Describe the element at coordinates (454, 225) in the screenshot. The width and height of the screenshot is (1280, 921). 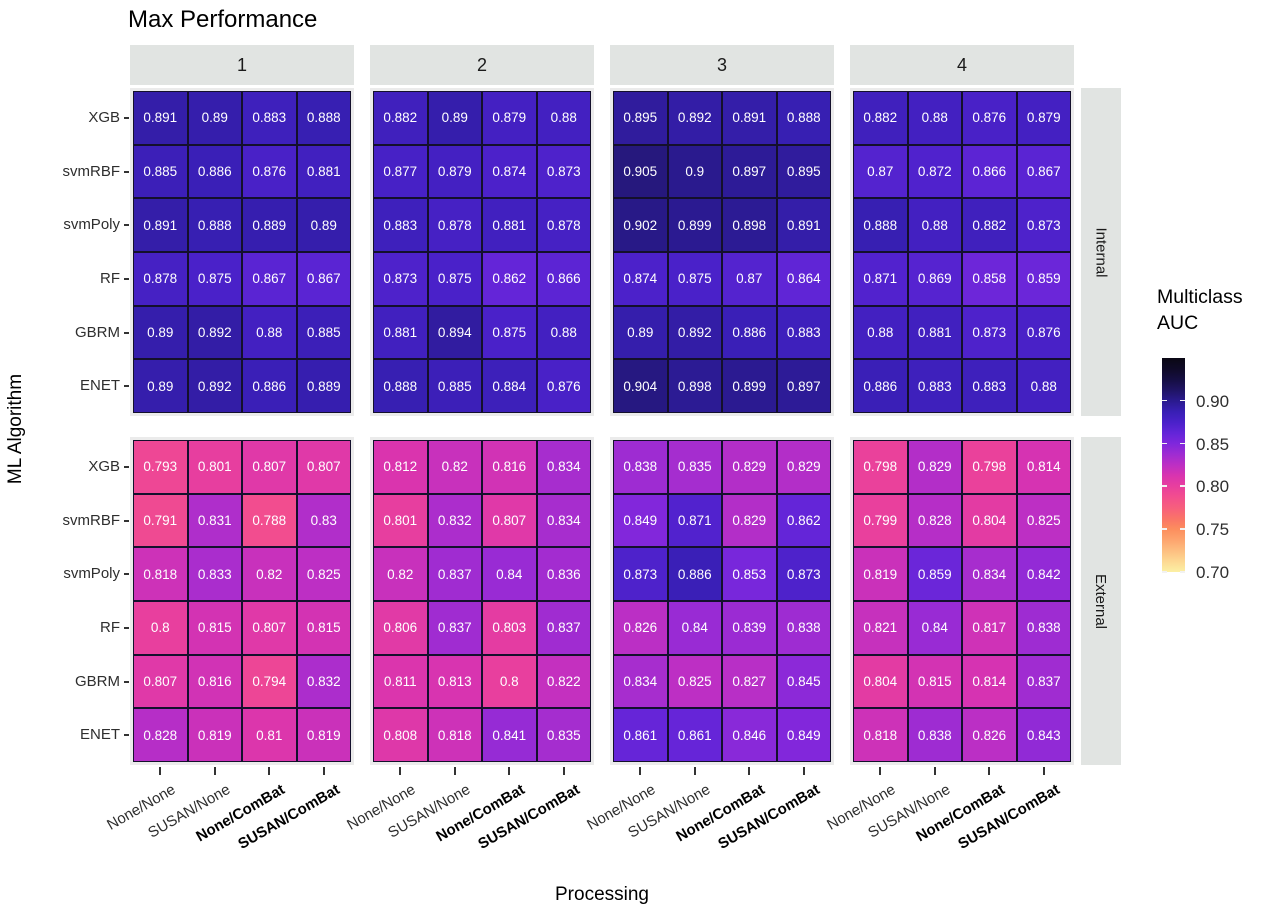
I see `heatmap-cell: 0.878` at that location.